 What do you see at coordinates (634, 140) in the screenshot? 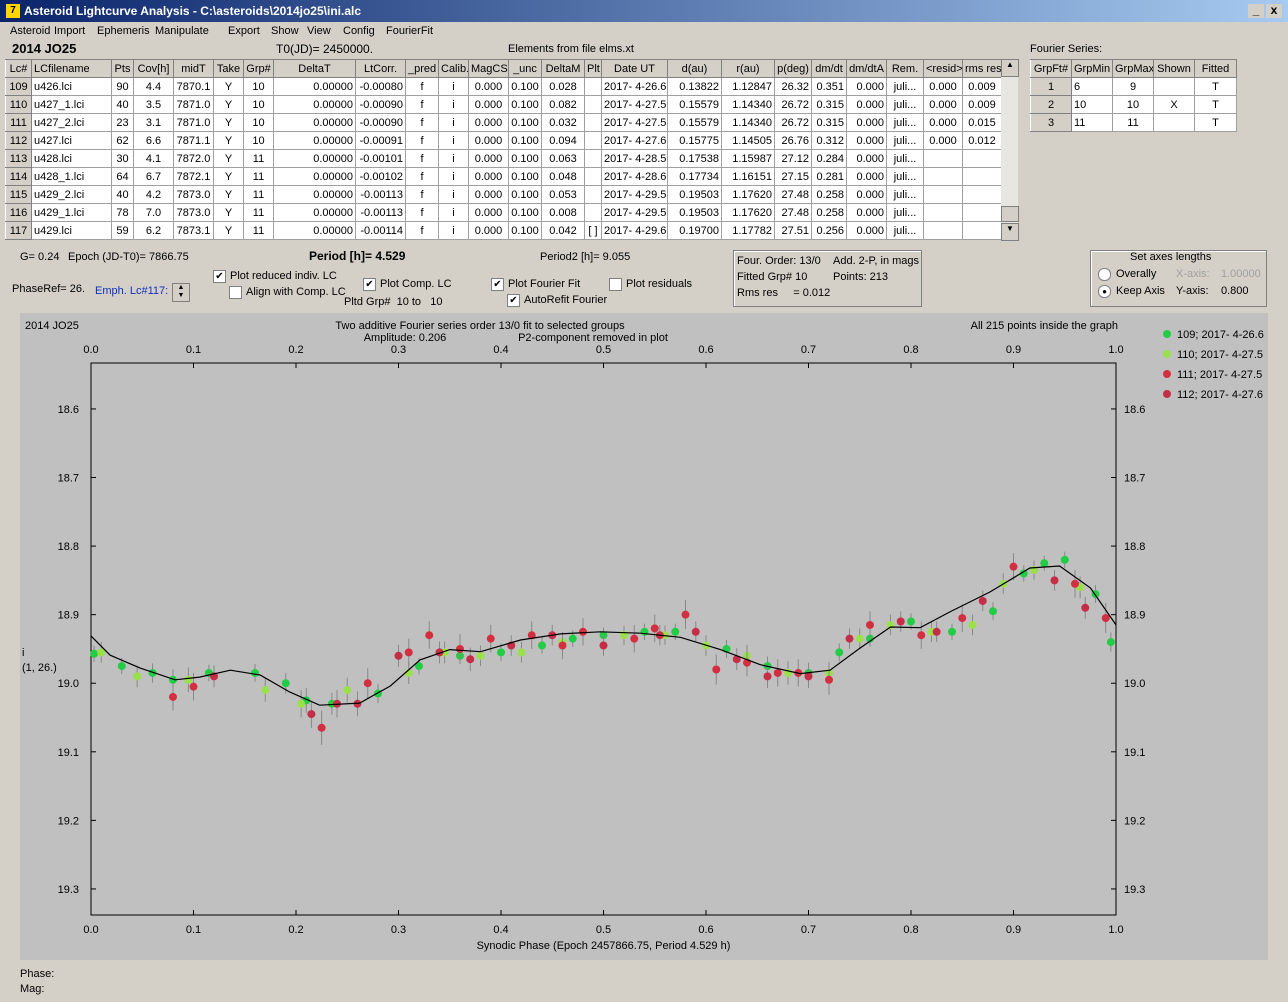
I see `table-cell: 2017- 4-27.6` at bounding box center [634, 140].